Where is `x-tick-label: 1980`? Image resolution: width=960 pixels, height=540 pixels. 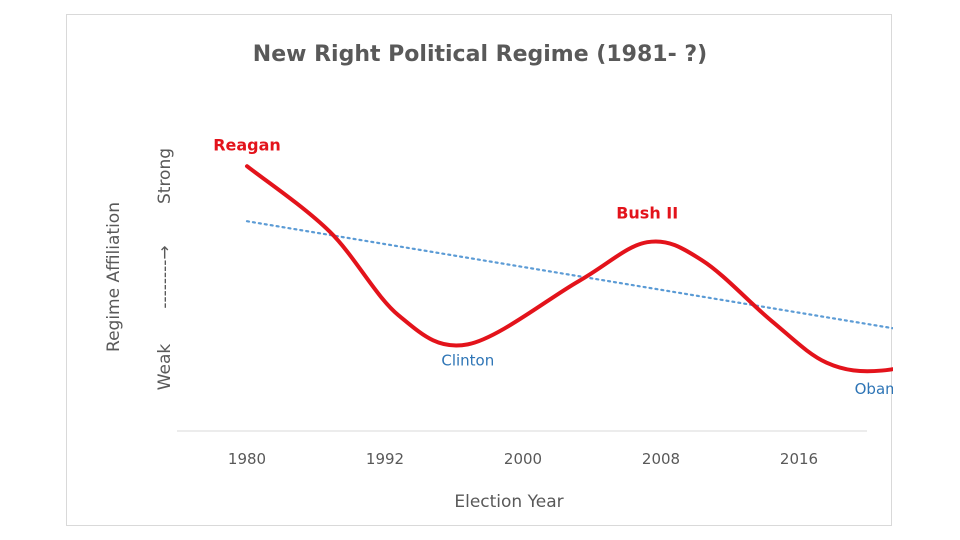 x-tick-label: 1980 is located at coordinates (247, 459).